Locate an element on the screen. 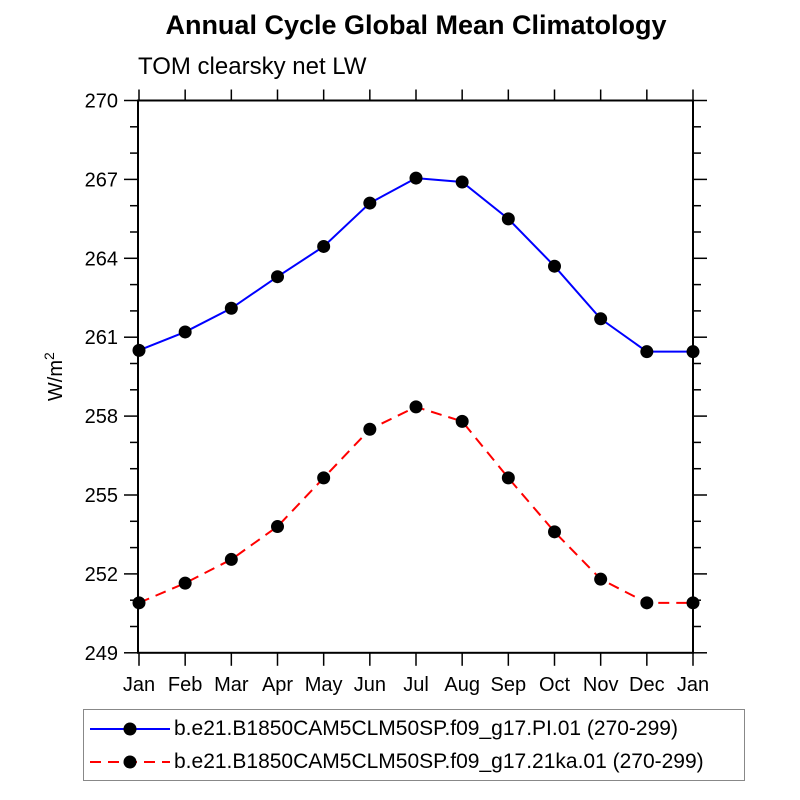 The width and height of the screenshot is (800, 800). x-tick-label: Oct is located at coordinates (555, 685).